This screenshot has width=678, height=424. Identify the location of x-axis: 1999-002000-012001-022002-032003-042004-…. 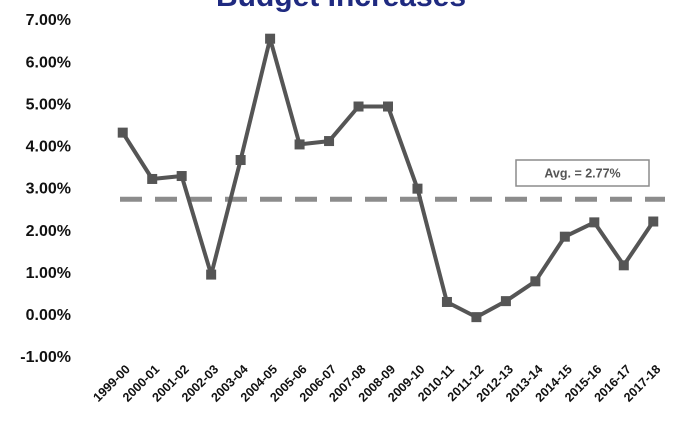
(377, 383).